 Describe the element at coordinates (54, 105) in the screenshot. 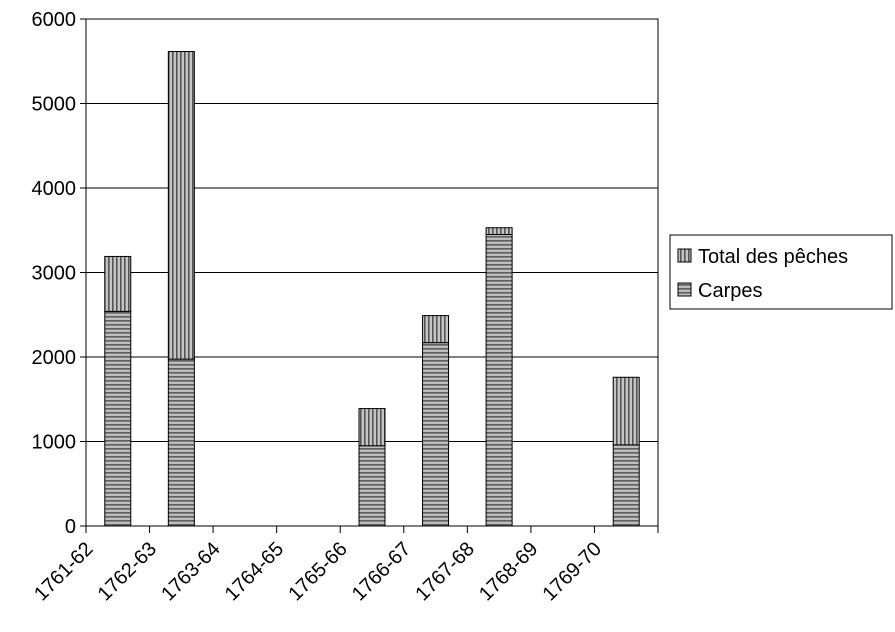

I see `y-tick-label: 5000` at that location.